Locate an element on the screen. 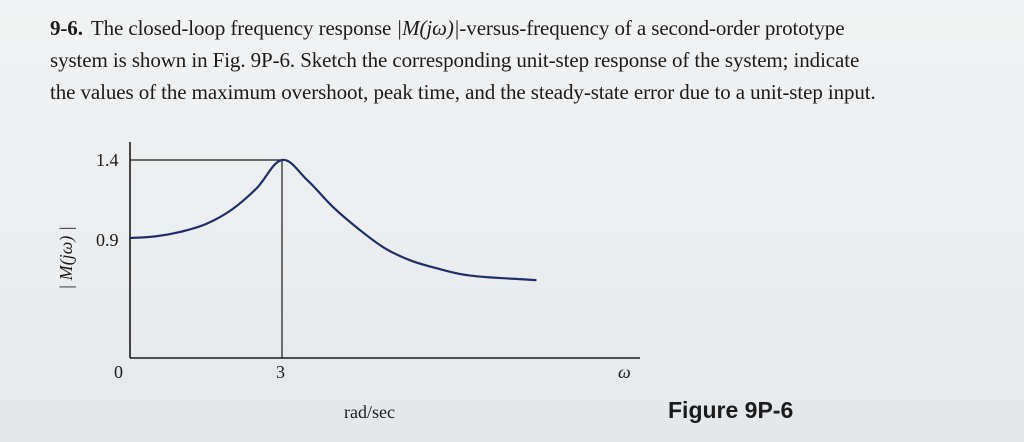  problem-text-1a: The closed-loop frequency response is located at coordinates (243, 28).